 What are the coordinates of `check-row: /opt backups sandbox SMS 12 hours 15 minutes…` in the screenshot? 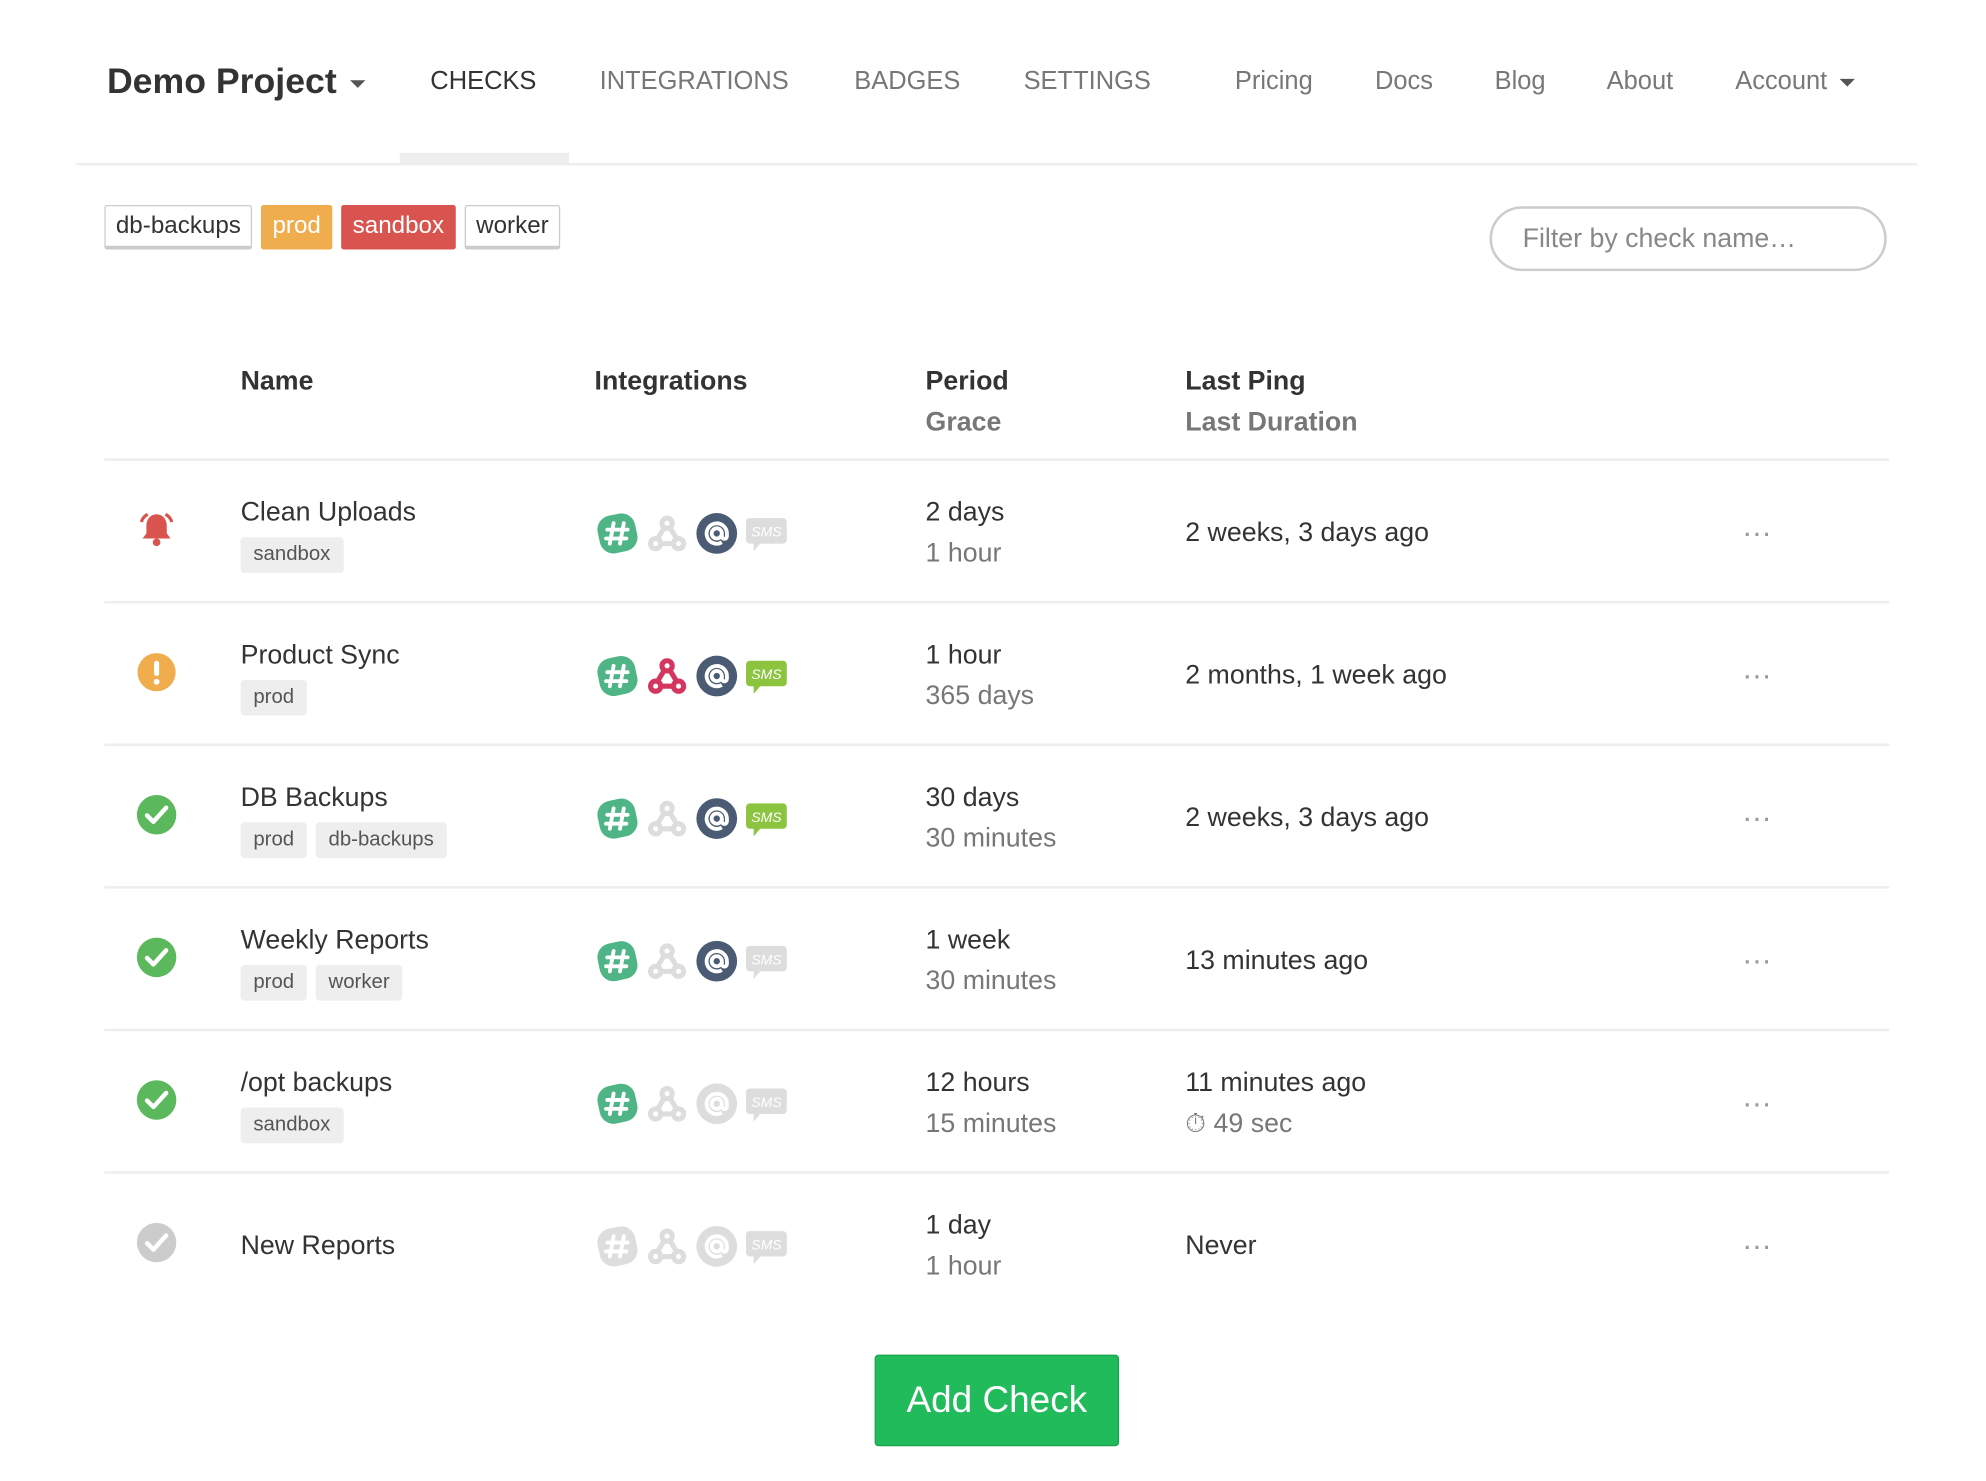 It's located at (997, 1100).